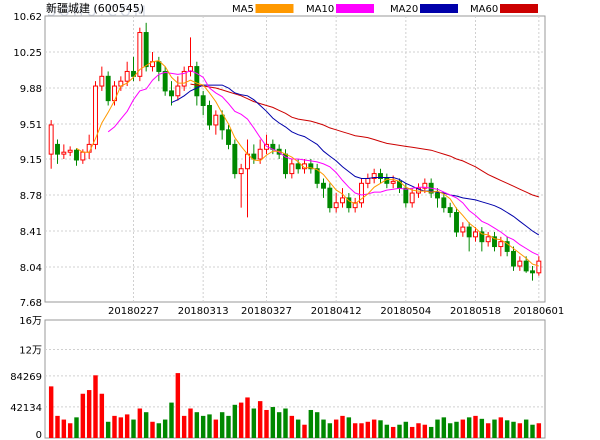 The width and height of the screenshot is (600, 440). I want to click on price-tick-label: 10.25, so click(27, 53).